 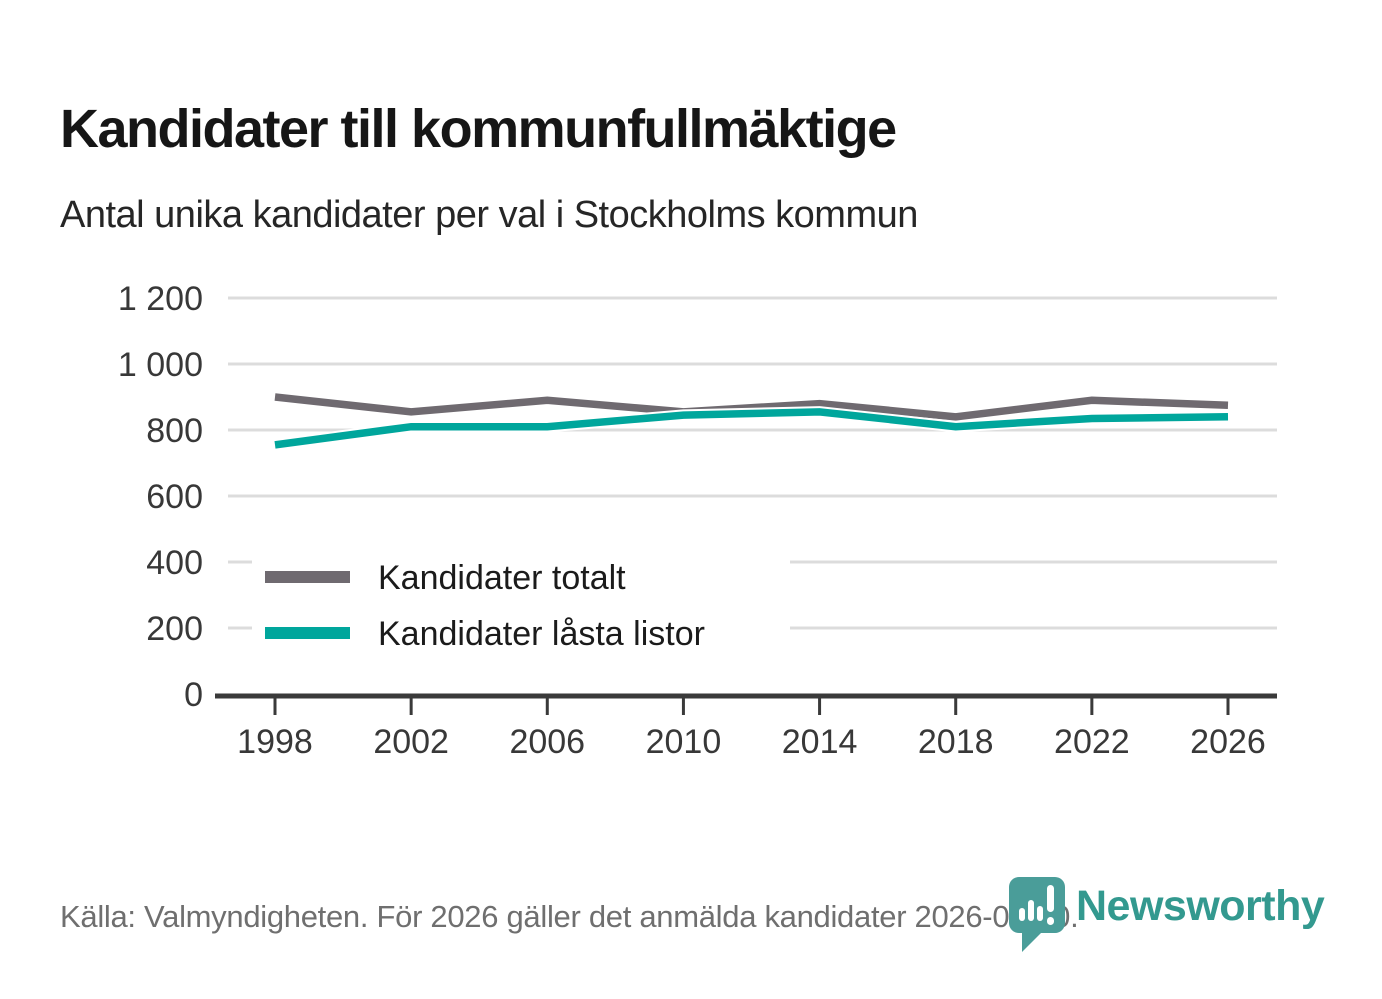 I want to click on x-tick-label: 2018, so click(x=956, y=742).